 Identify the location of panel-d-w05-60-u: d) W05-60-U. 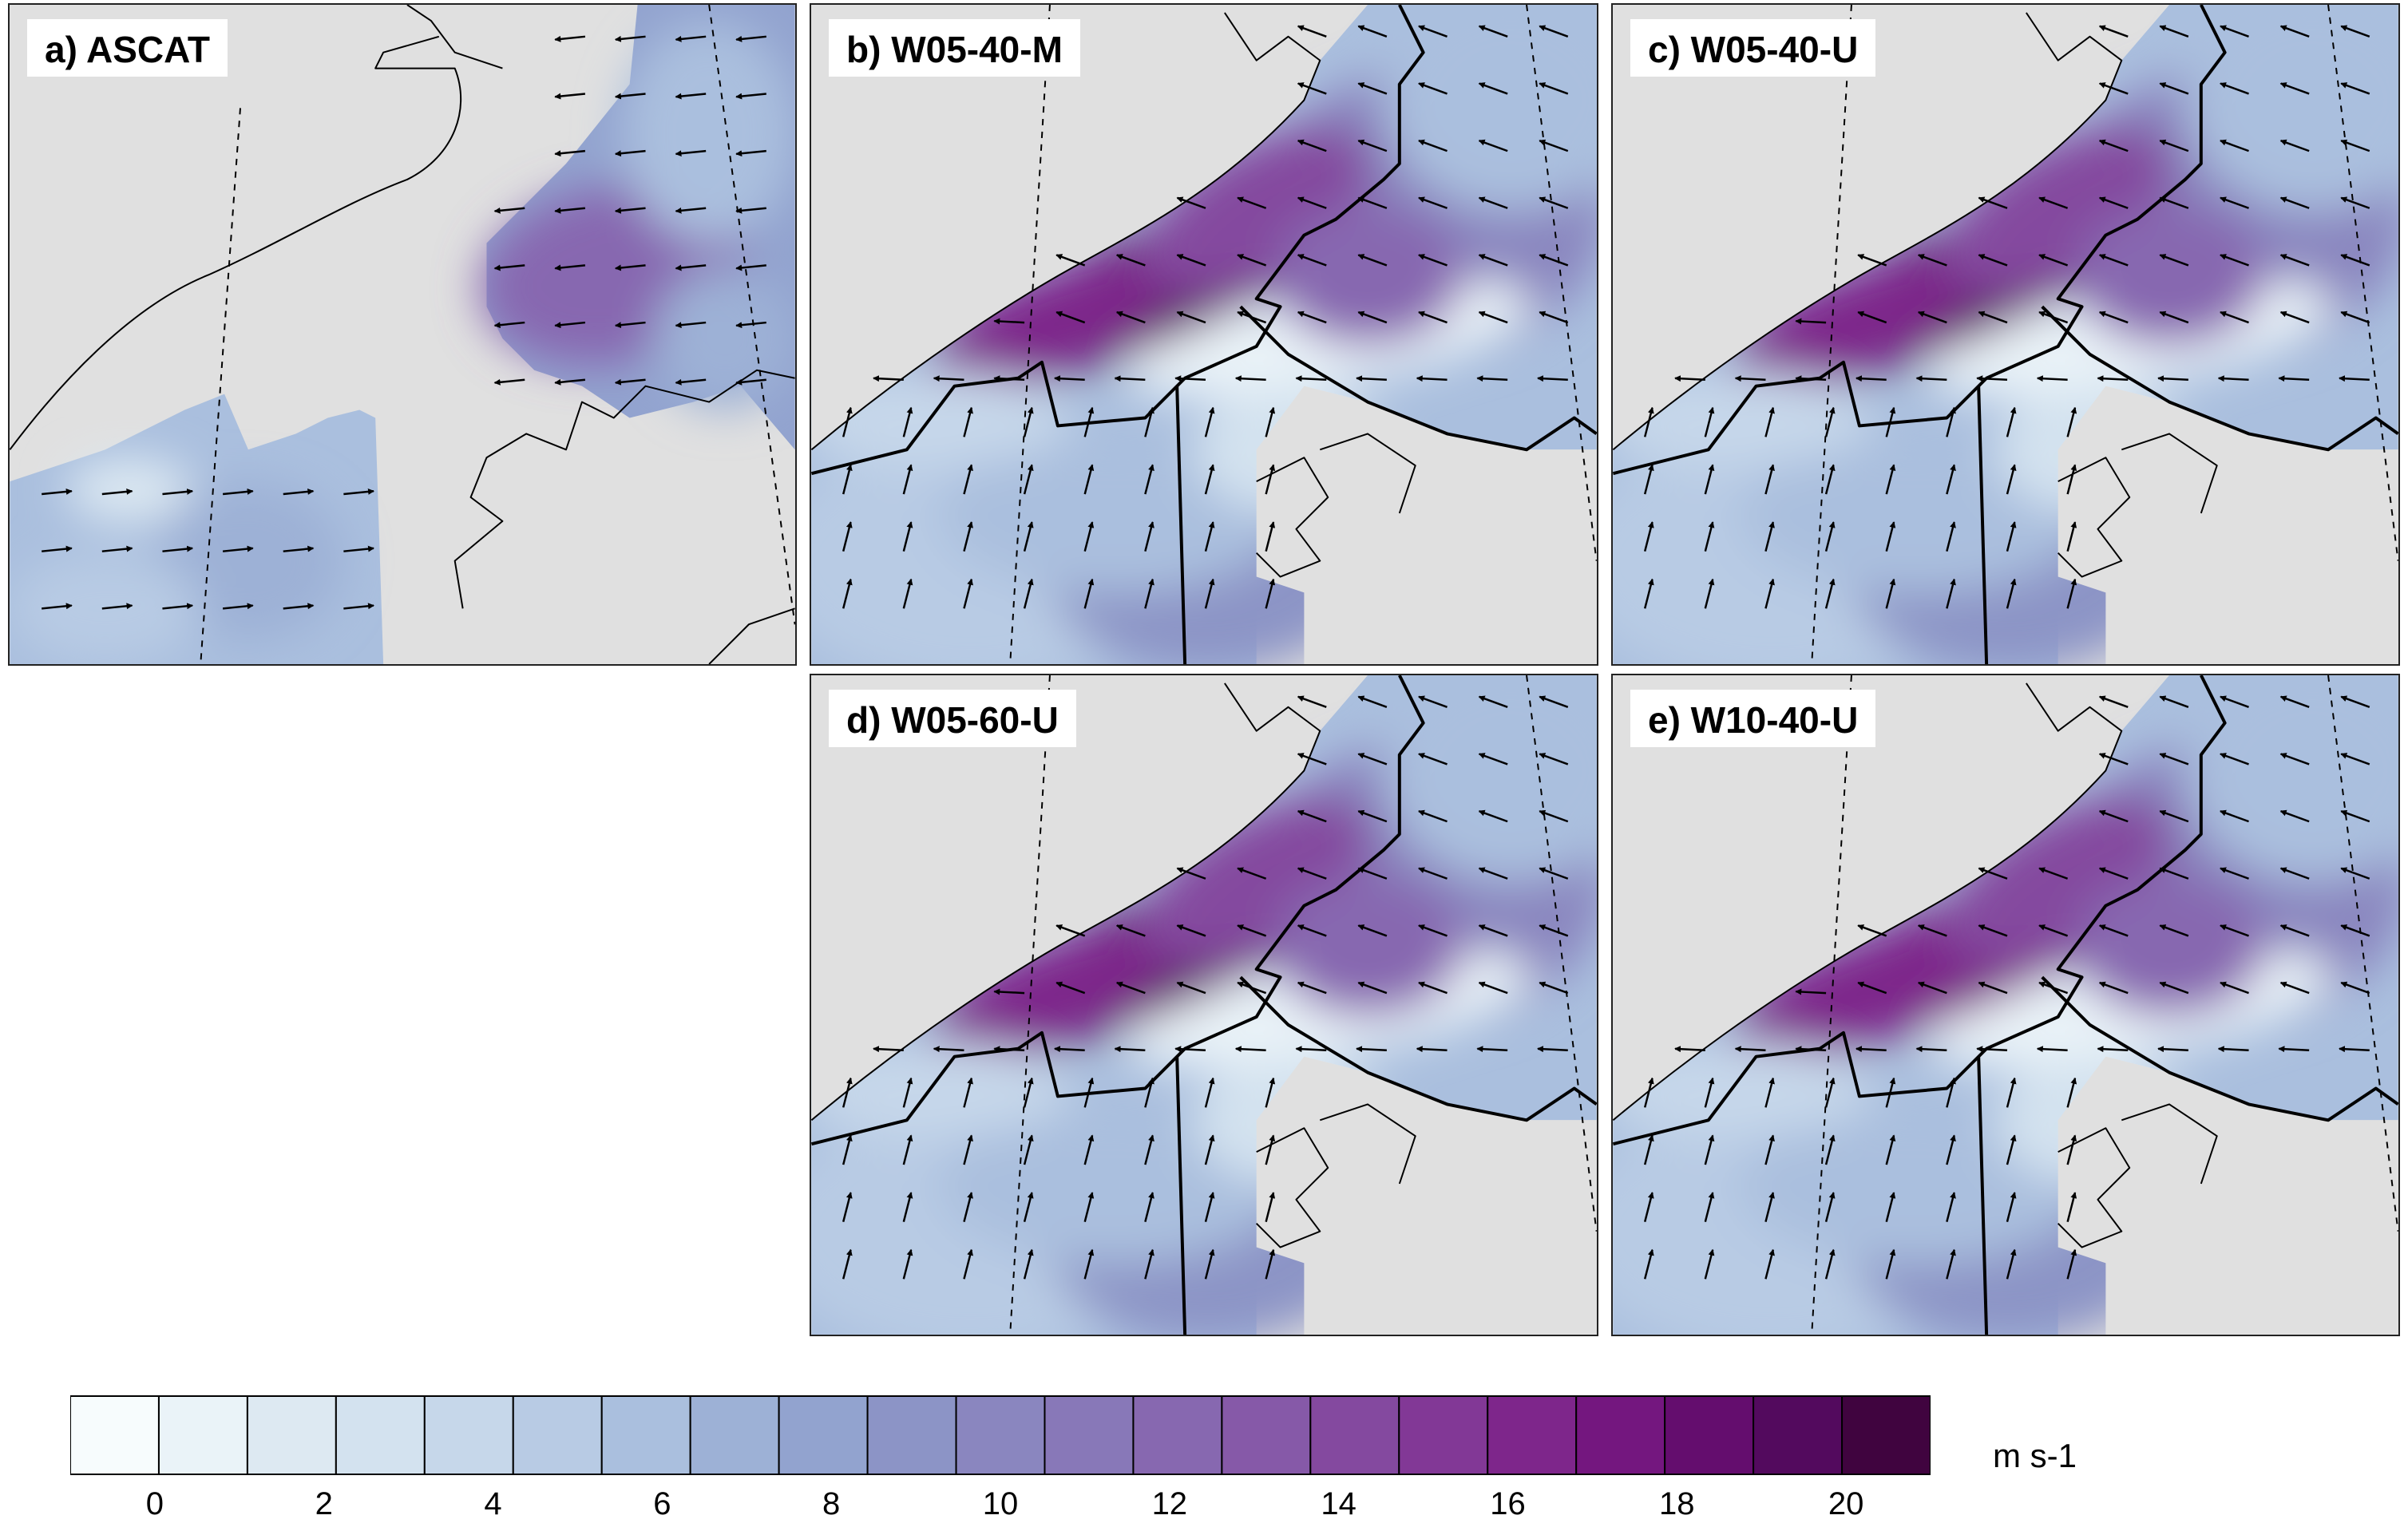
(1204, 1005).